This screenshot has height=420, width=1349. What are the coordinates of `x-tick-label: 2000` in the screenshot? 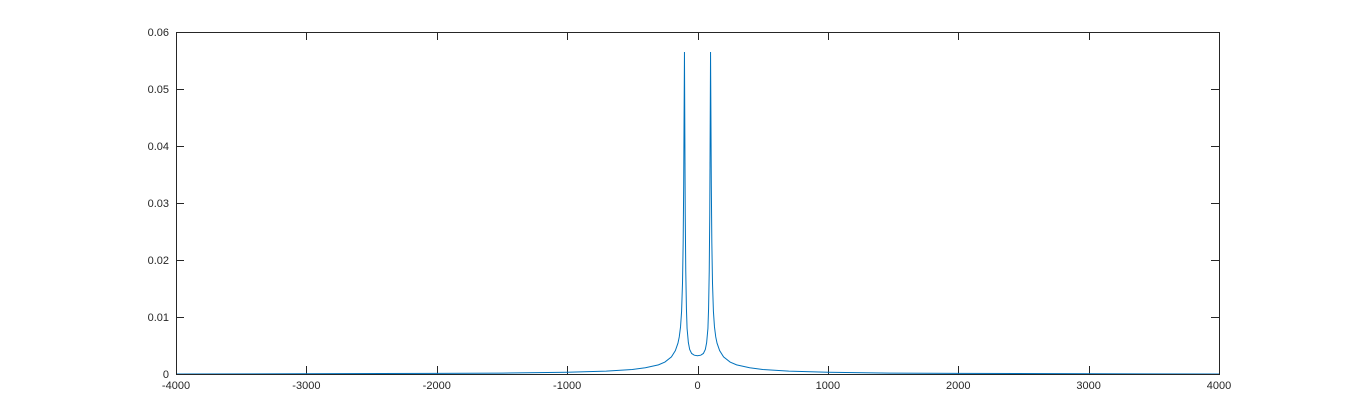 It's located at (958, 386).